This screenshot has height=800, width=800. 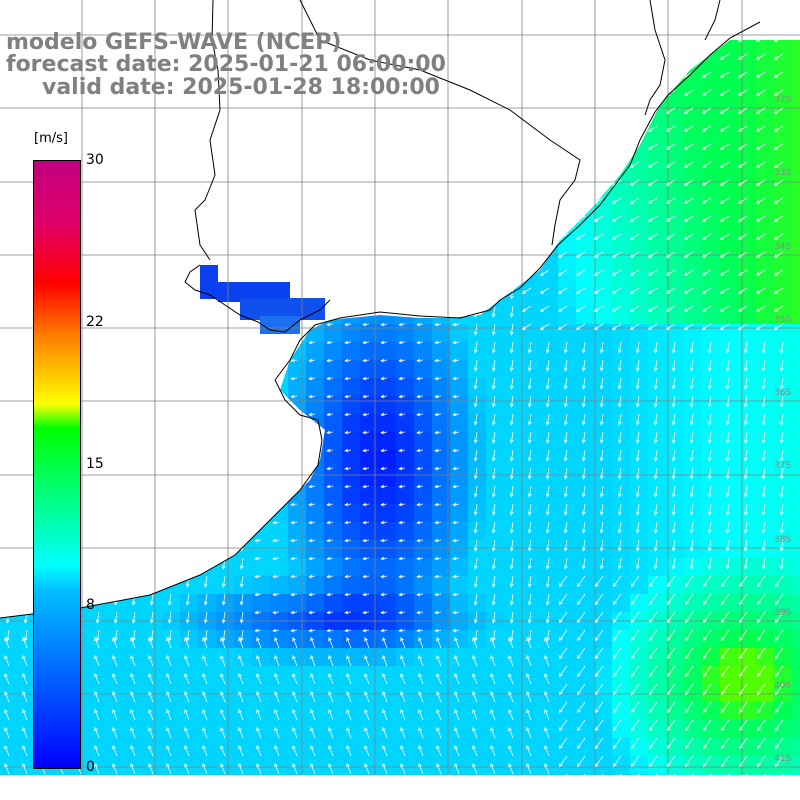 What do you see at coordinates (241, 87) in the screenshot?
I see `valid-date: valid date: 2025-01-28 18:00:00` at bounding box center [241, 87].